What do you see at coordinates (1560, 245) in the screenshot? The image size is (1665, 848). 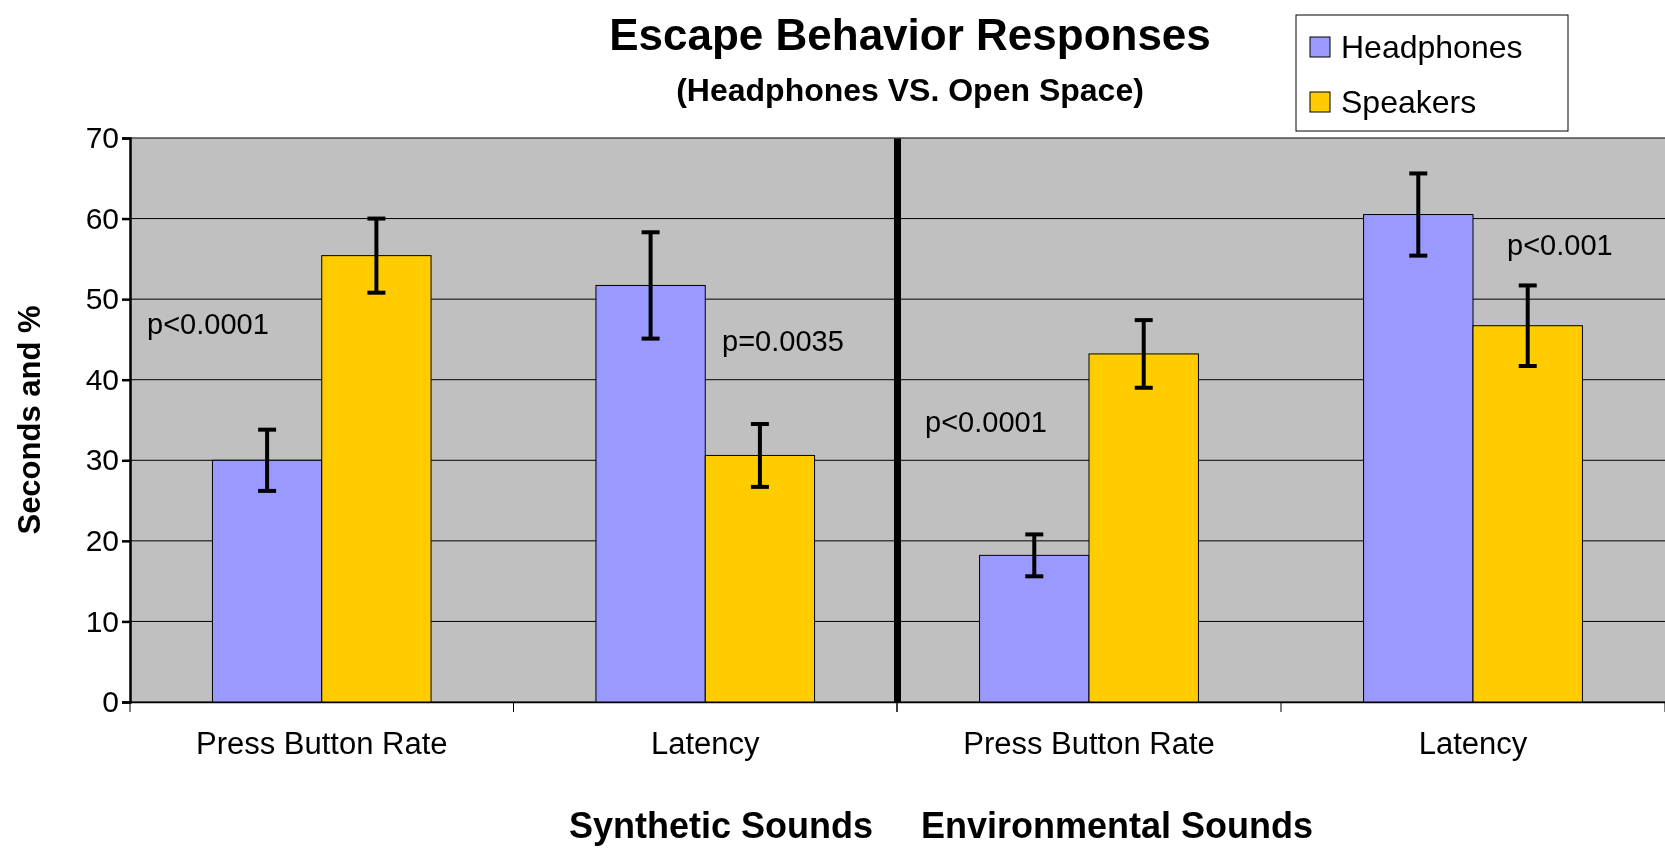 I see `annotation: p<0.001` at bounding box center [1560, 245].